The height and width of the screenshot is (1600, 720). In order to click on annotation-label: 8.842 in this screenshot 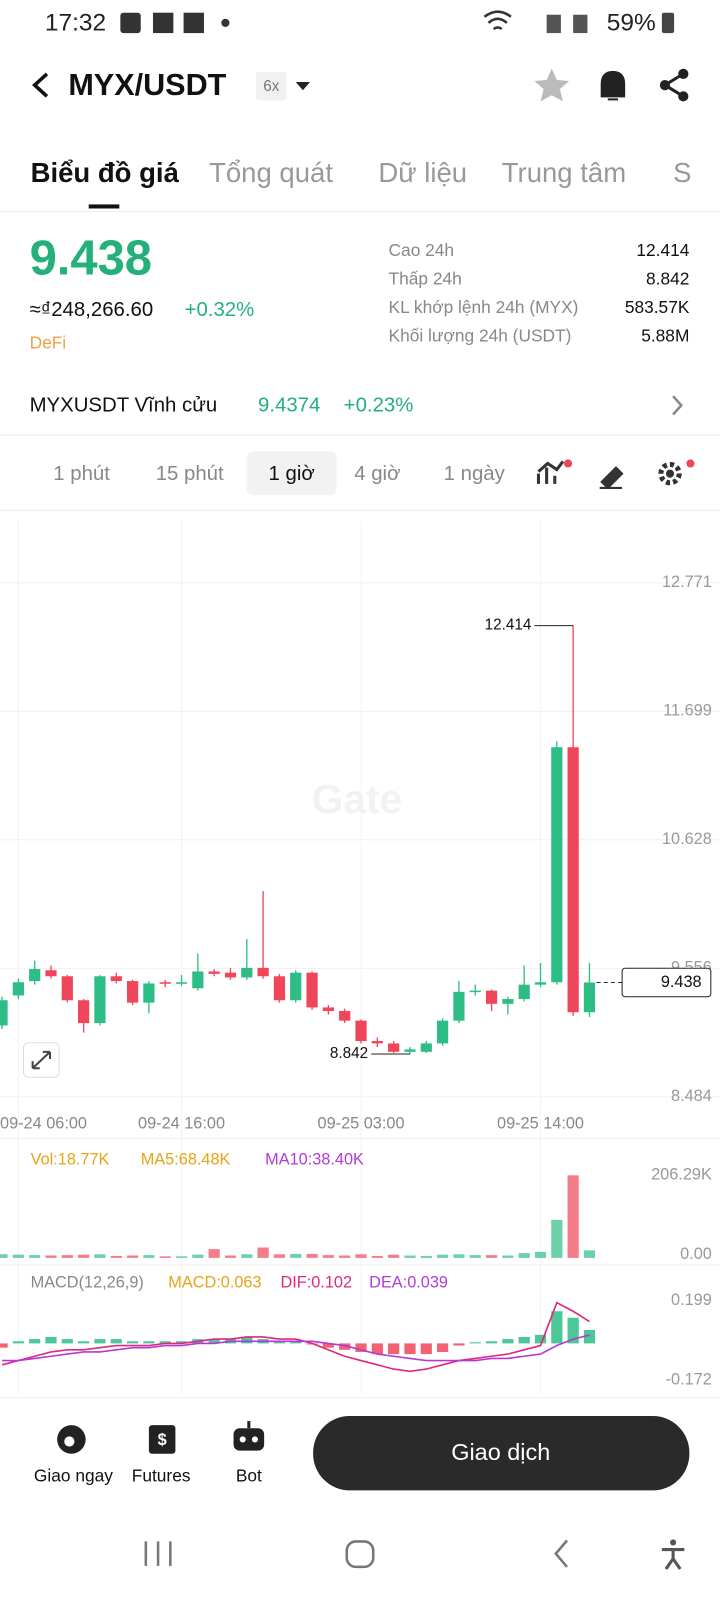, I will do `click(349, 1053)`.